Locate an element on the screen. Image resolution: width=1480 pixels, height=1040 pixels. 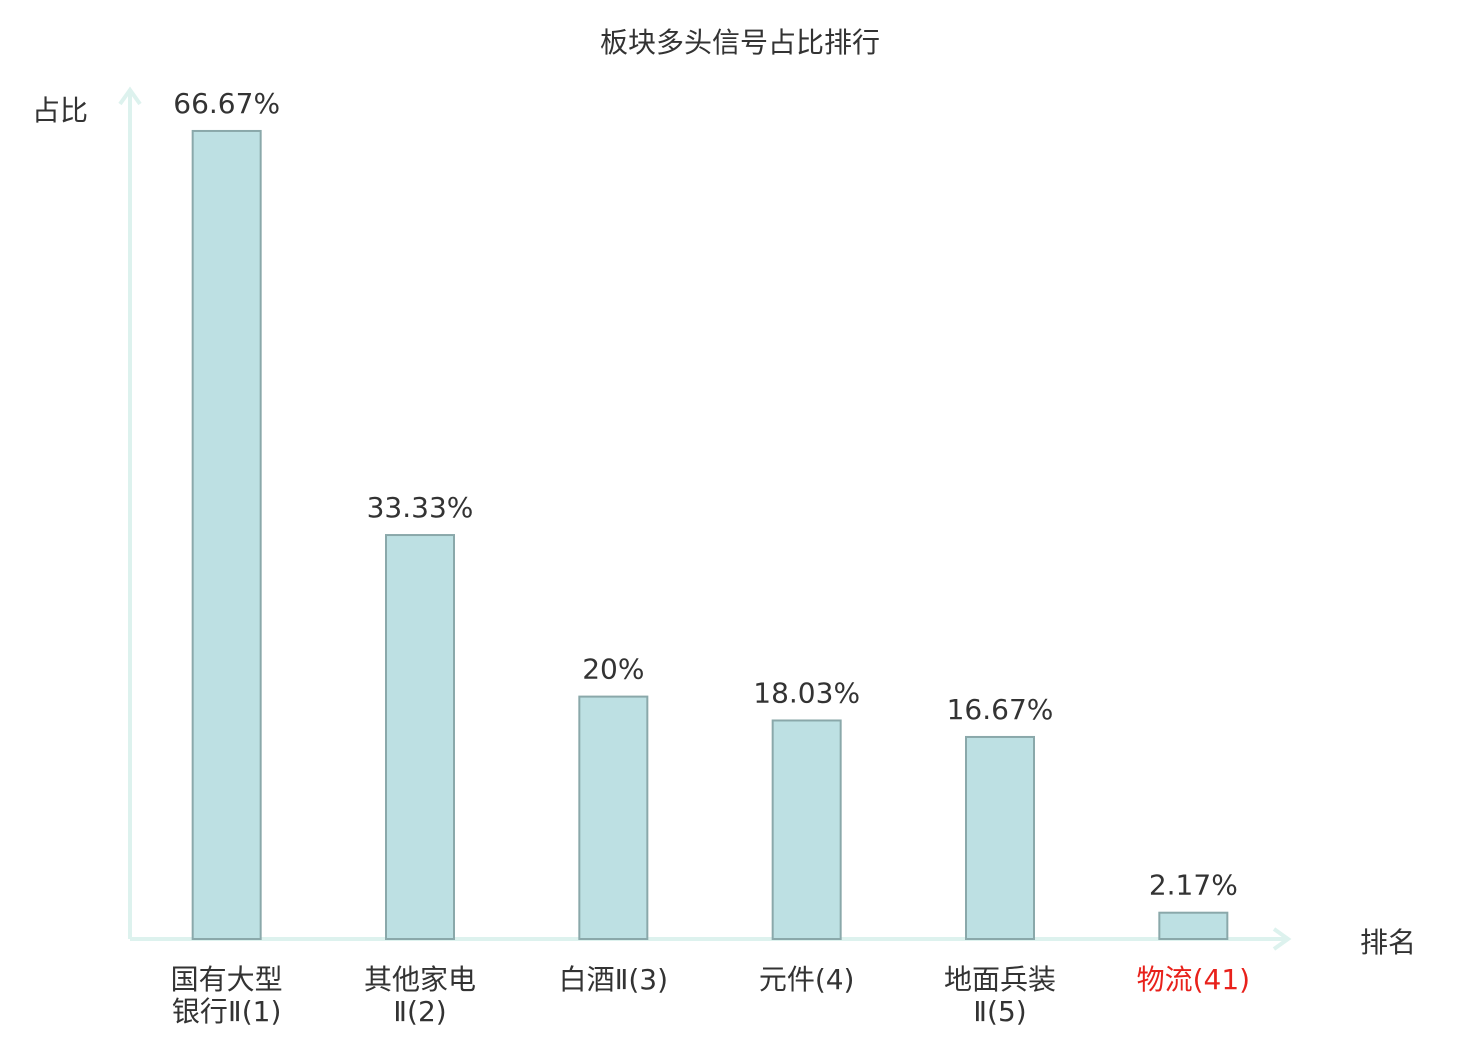
x-tick-label: 国有大型银行Ⅱ(1) is located at coordinates (226, 995).